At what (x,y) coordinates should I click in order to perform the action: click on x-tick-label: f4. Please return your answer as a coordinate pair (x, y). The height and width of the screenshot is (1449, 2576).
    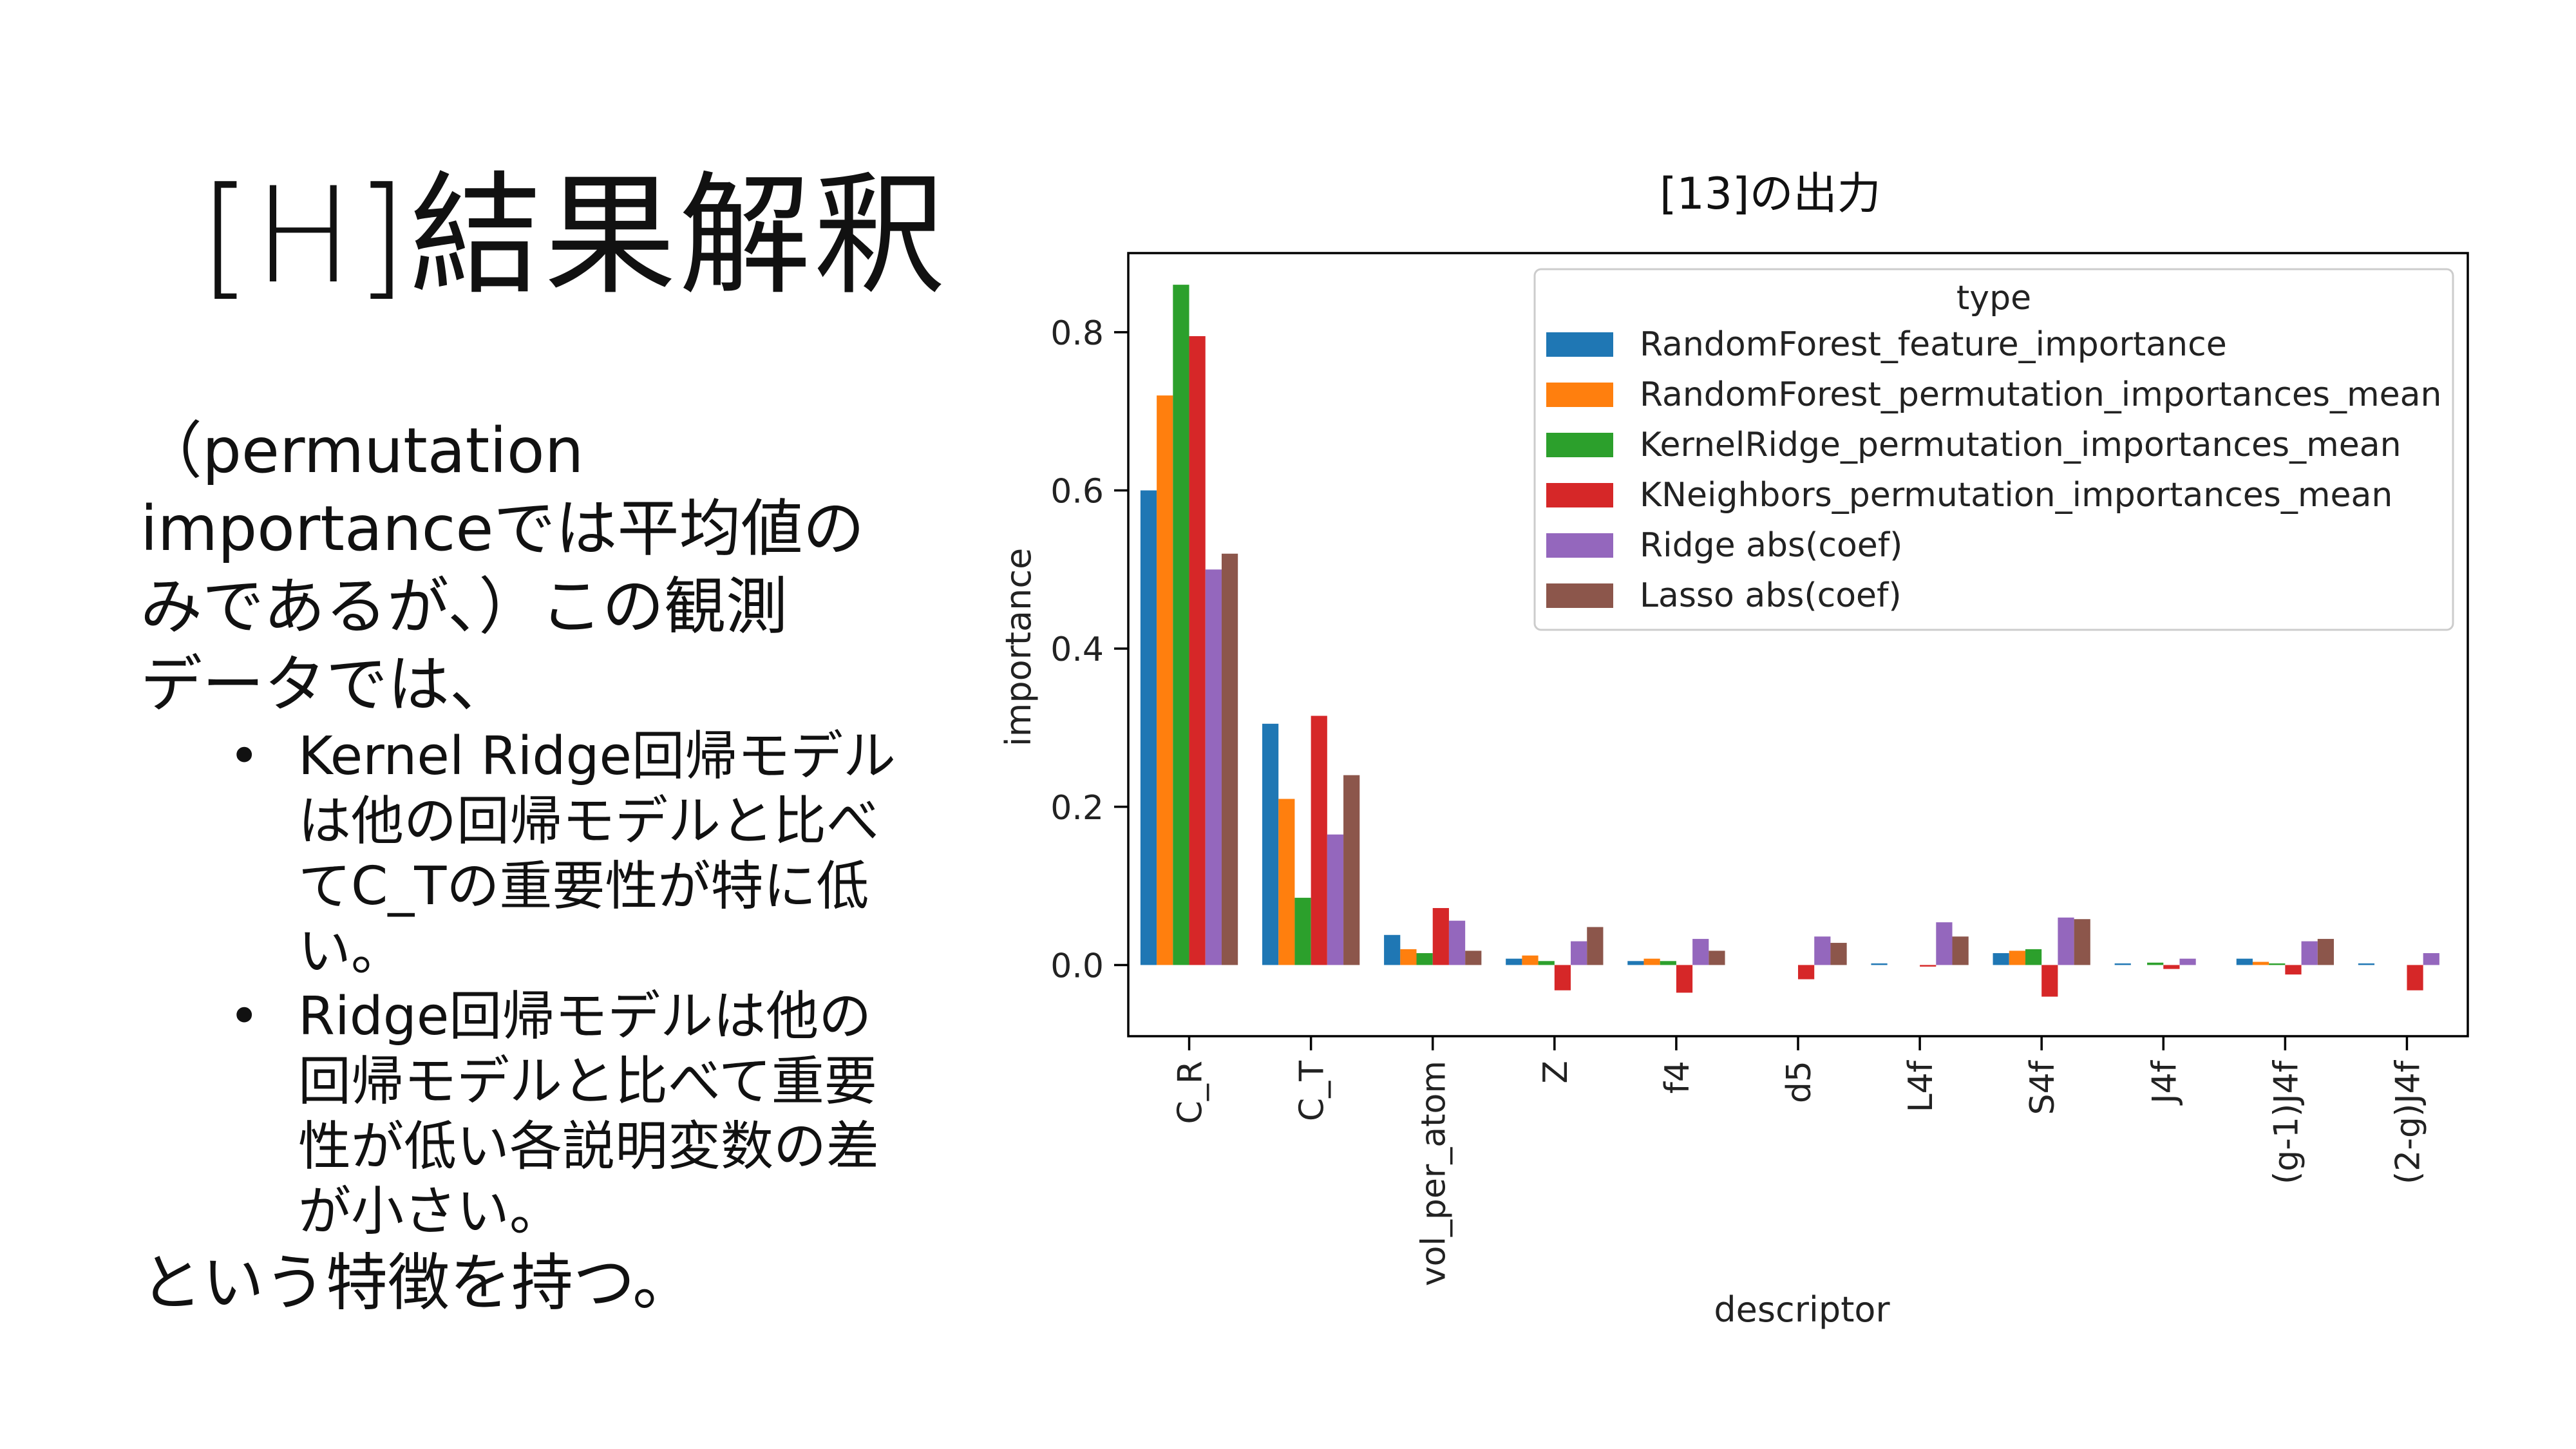
    Looking at the image, I should click on (1677, 1077).